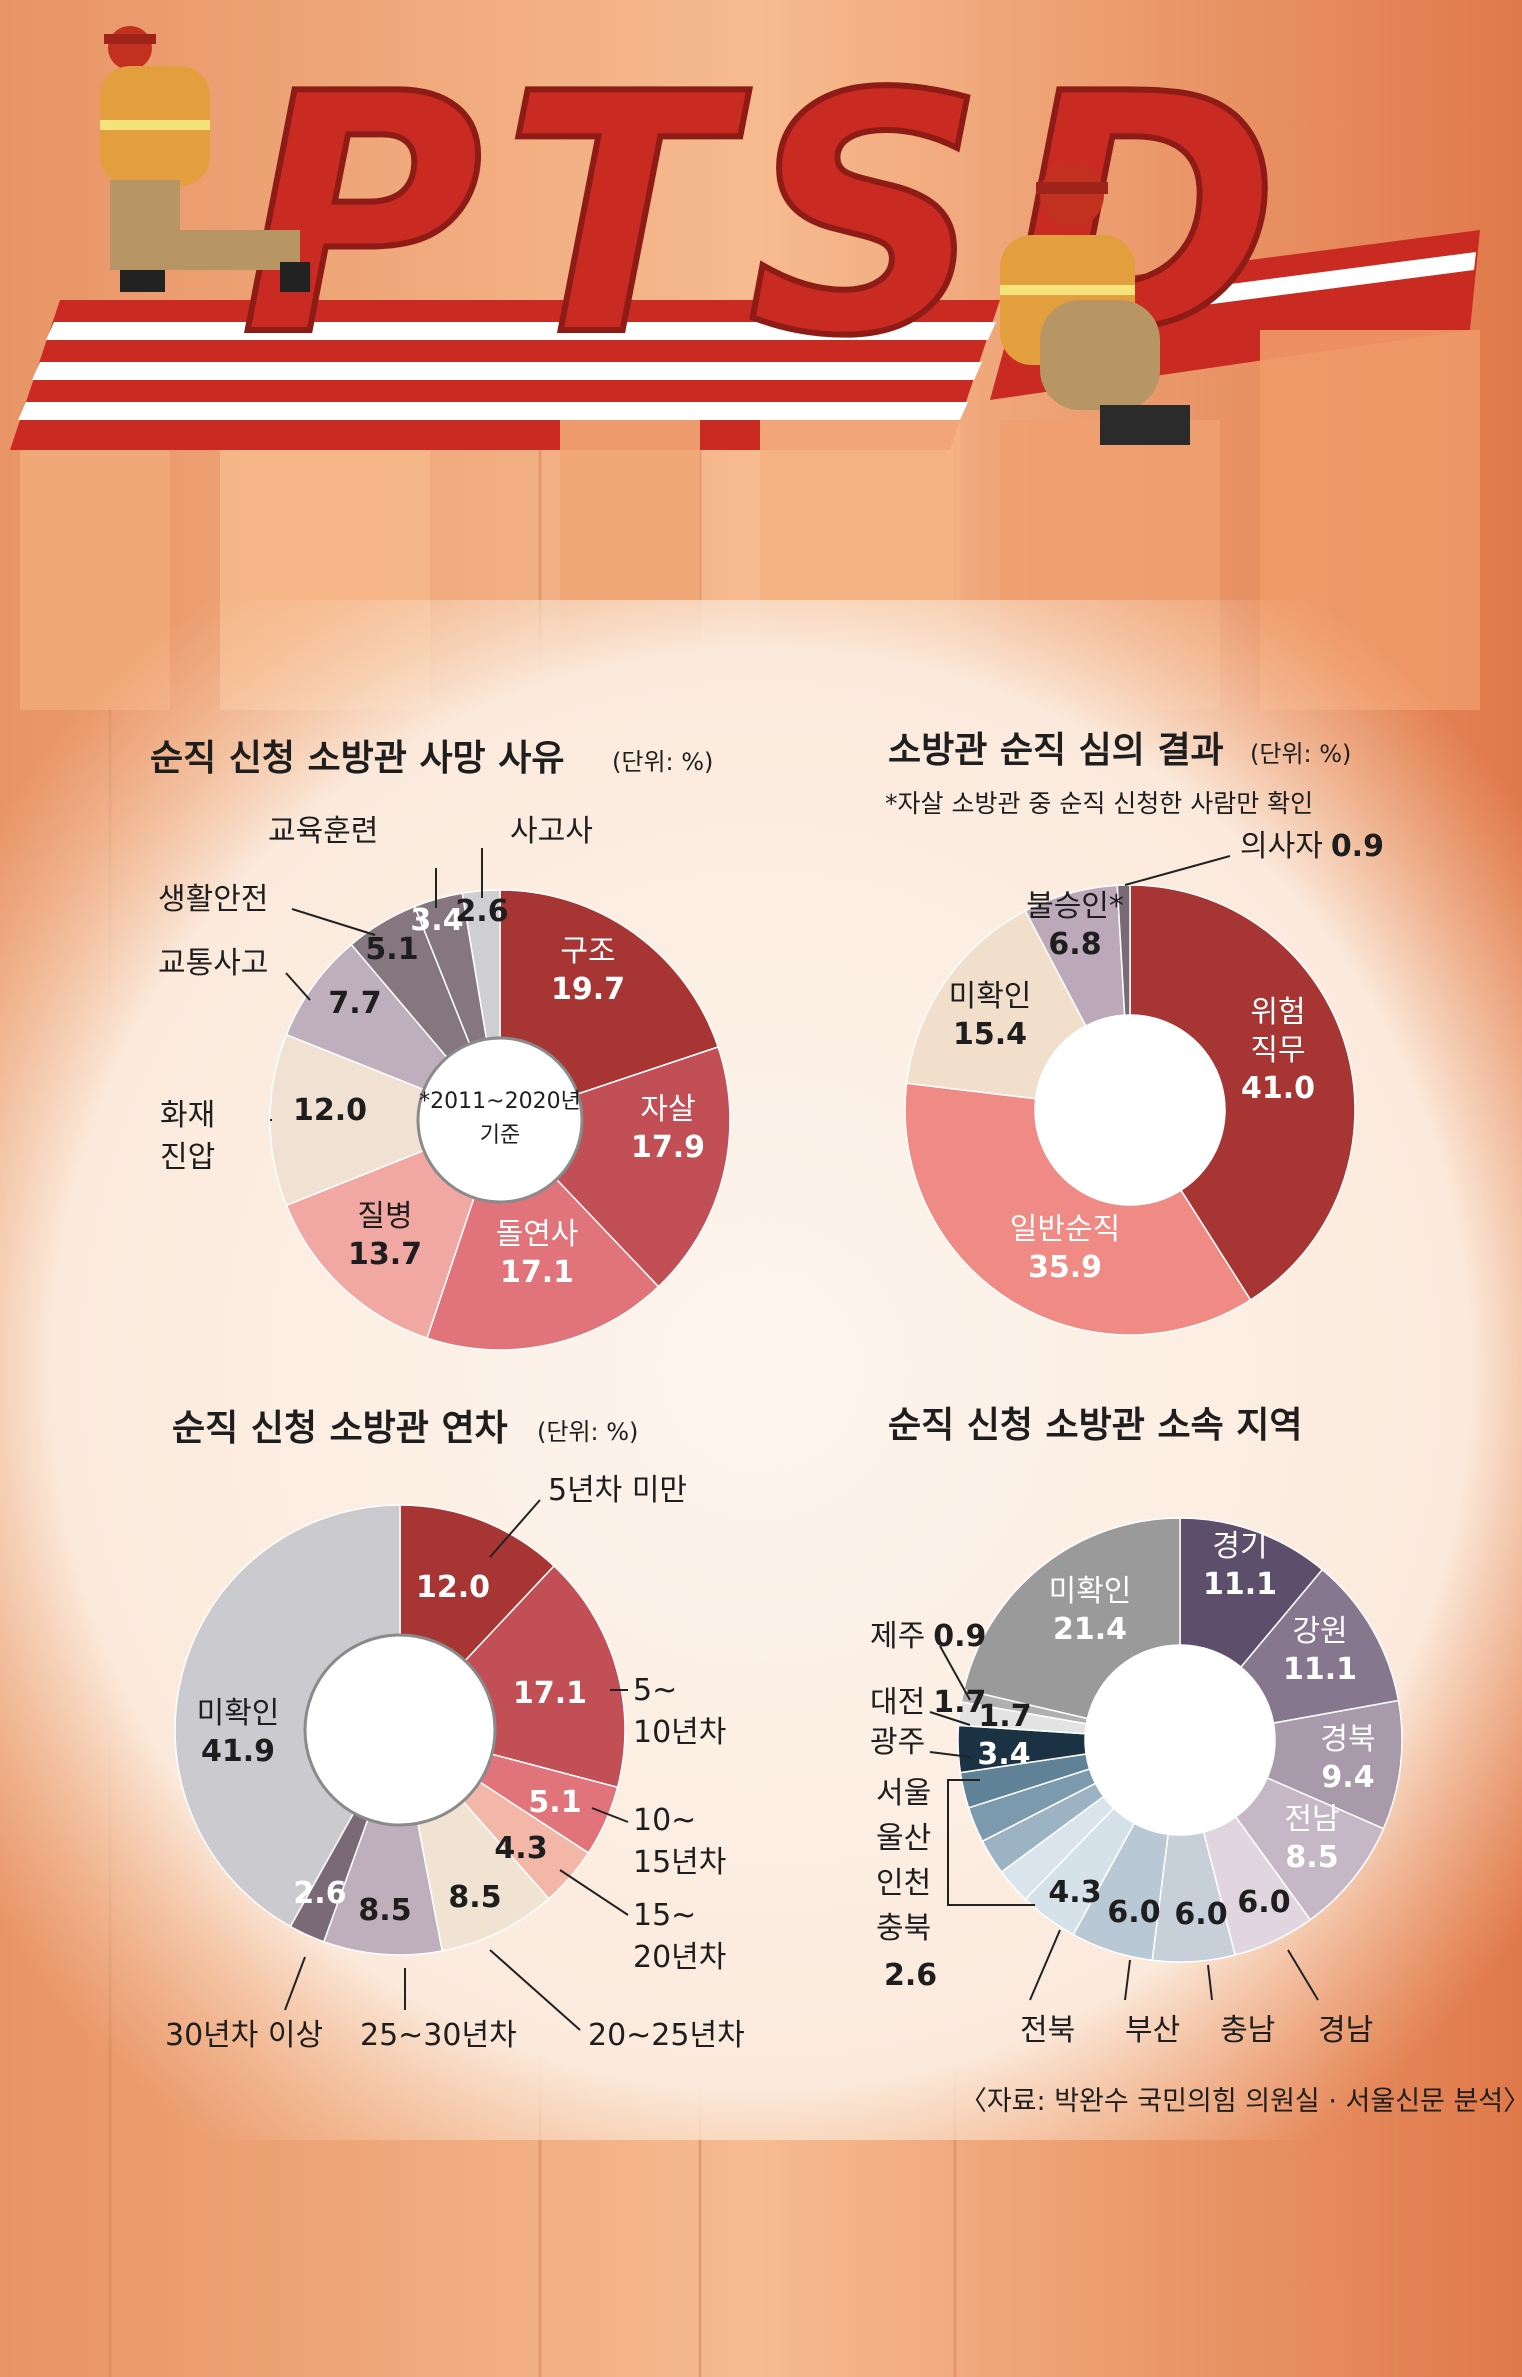 The image size is (1522, 2377). Describe the element at coordinates (500, 1135) in the screenshot. I see `center-label-basis: 기준` at that location.